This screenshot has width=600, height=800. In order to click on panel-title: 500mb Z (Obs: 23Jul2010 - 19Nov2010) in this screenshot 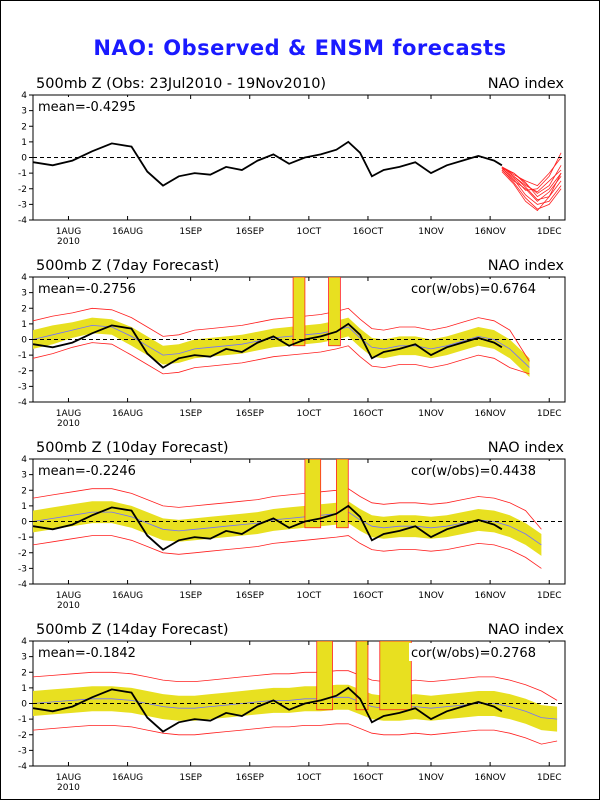, I will do `click(181, 84)`.